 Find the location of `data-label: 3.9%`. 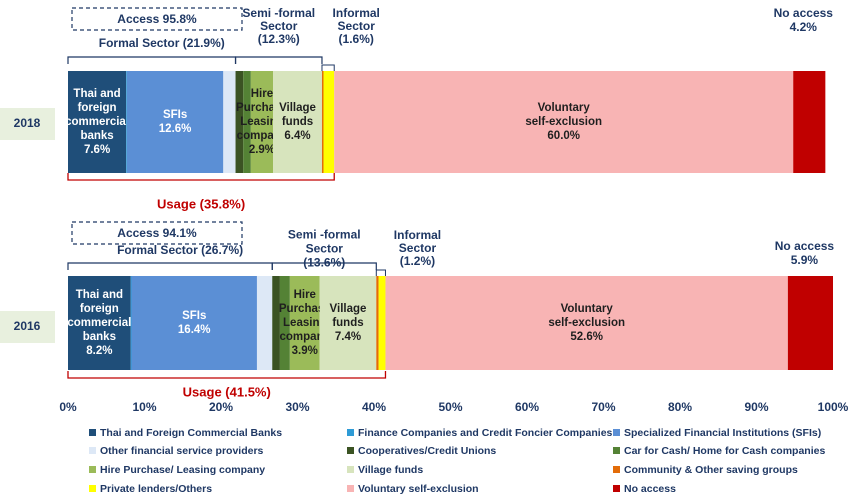

data-label: 3.9% is located at coordinates (305, 351).